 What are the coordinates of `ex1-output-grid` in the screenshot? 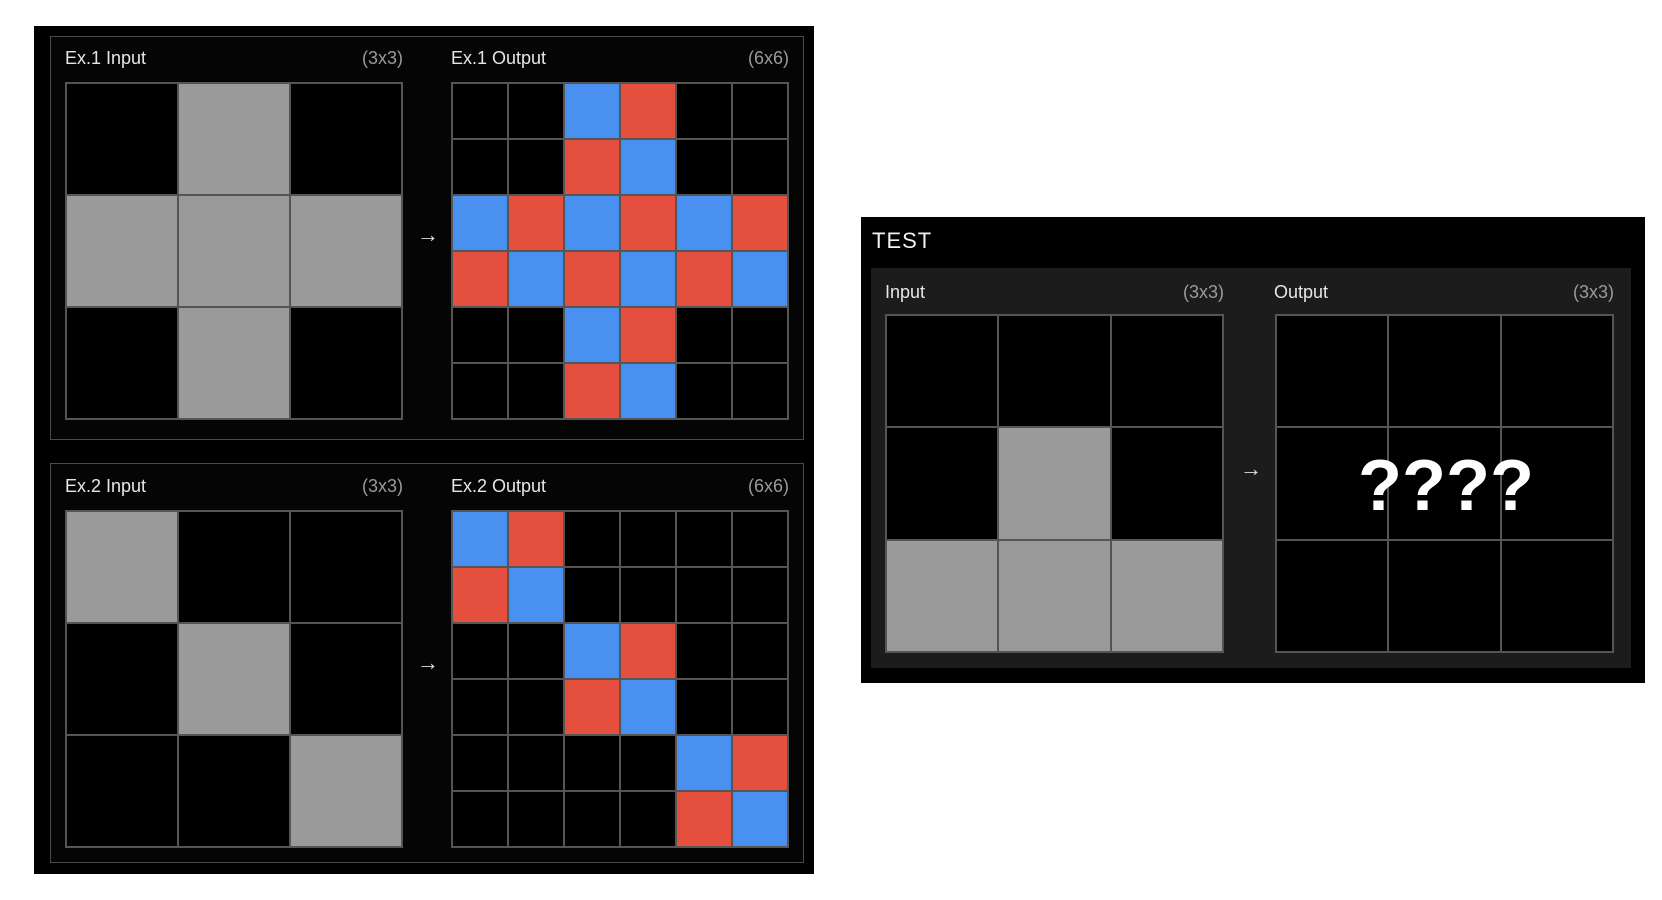 It's located at (620, 251).